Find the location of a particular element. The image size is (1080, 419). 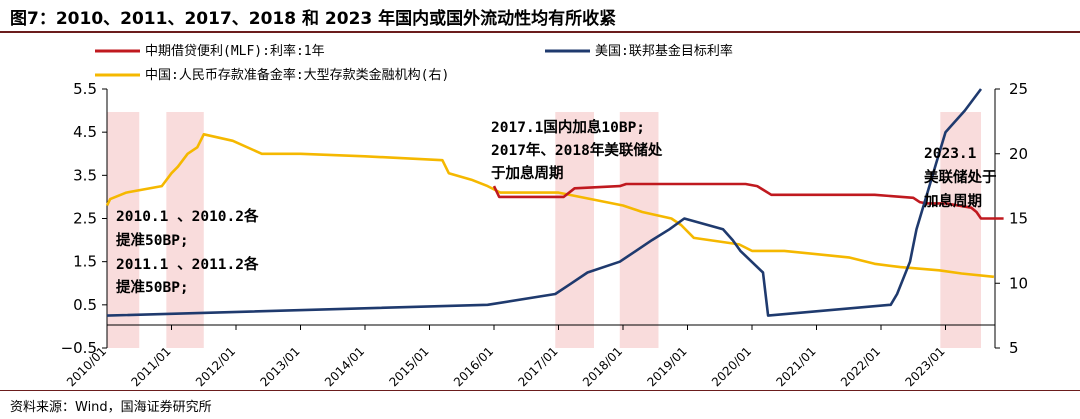

x-tick-label: 2013/01 is located at coordinates (279, 366).